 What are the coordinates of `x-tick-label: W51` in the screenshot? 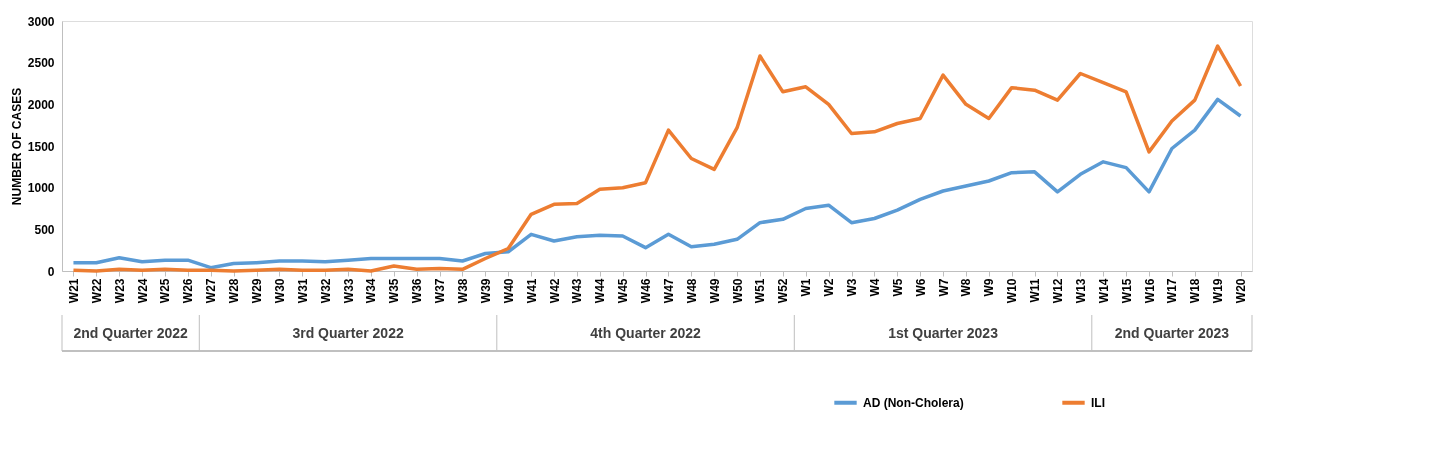 It's located at (760, 291).